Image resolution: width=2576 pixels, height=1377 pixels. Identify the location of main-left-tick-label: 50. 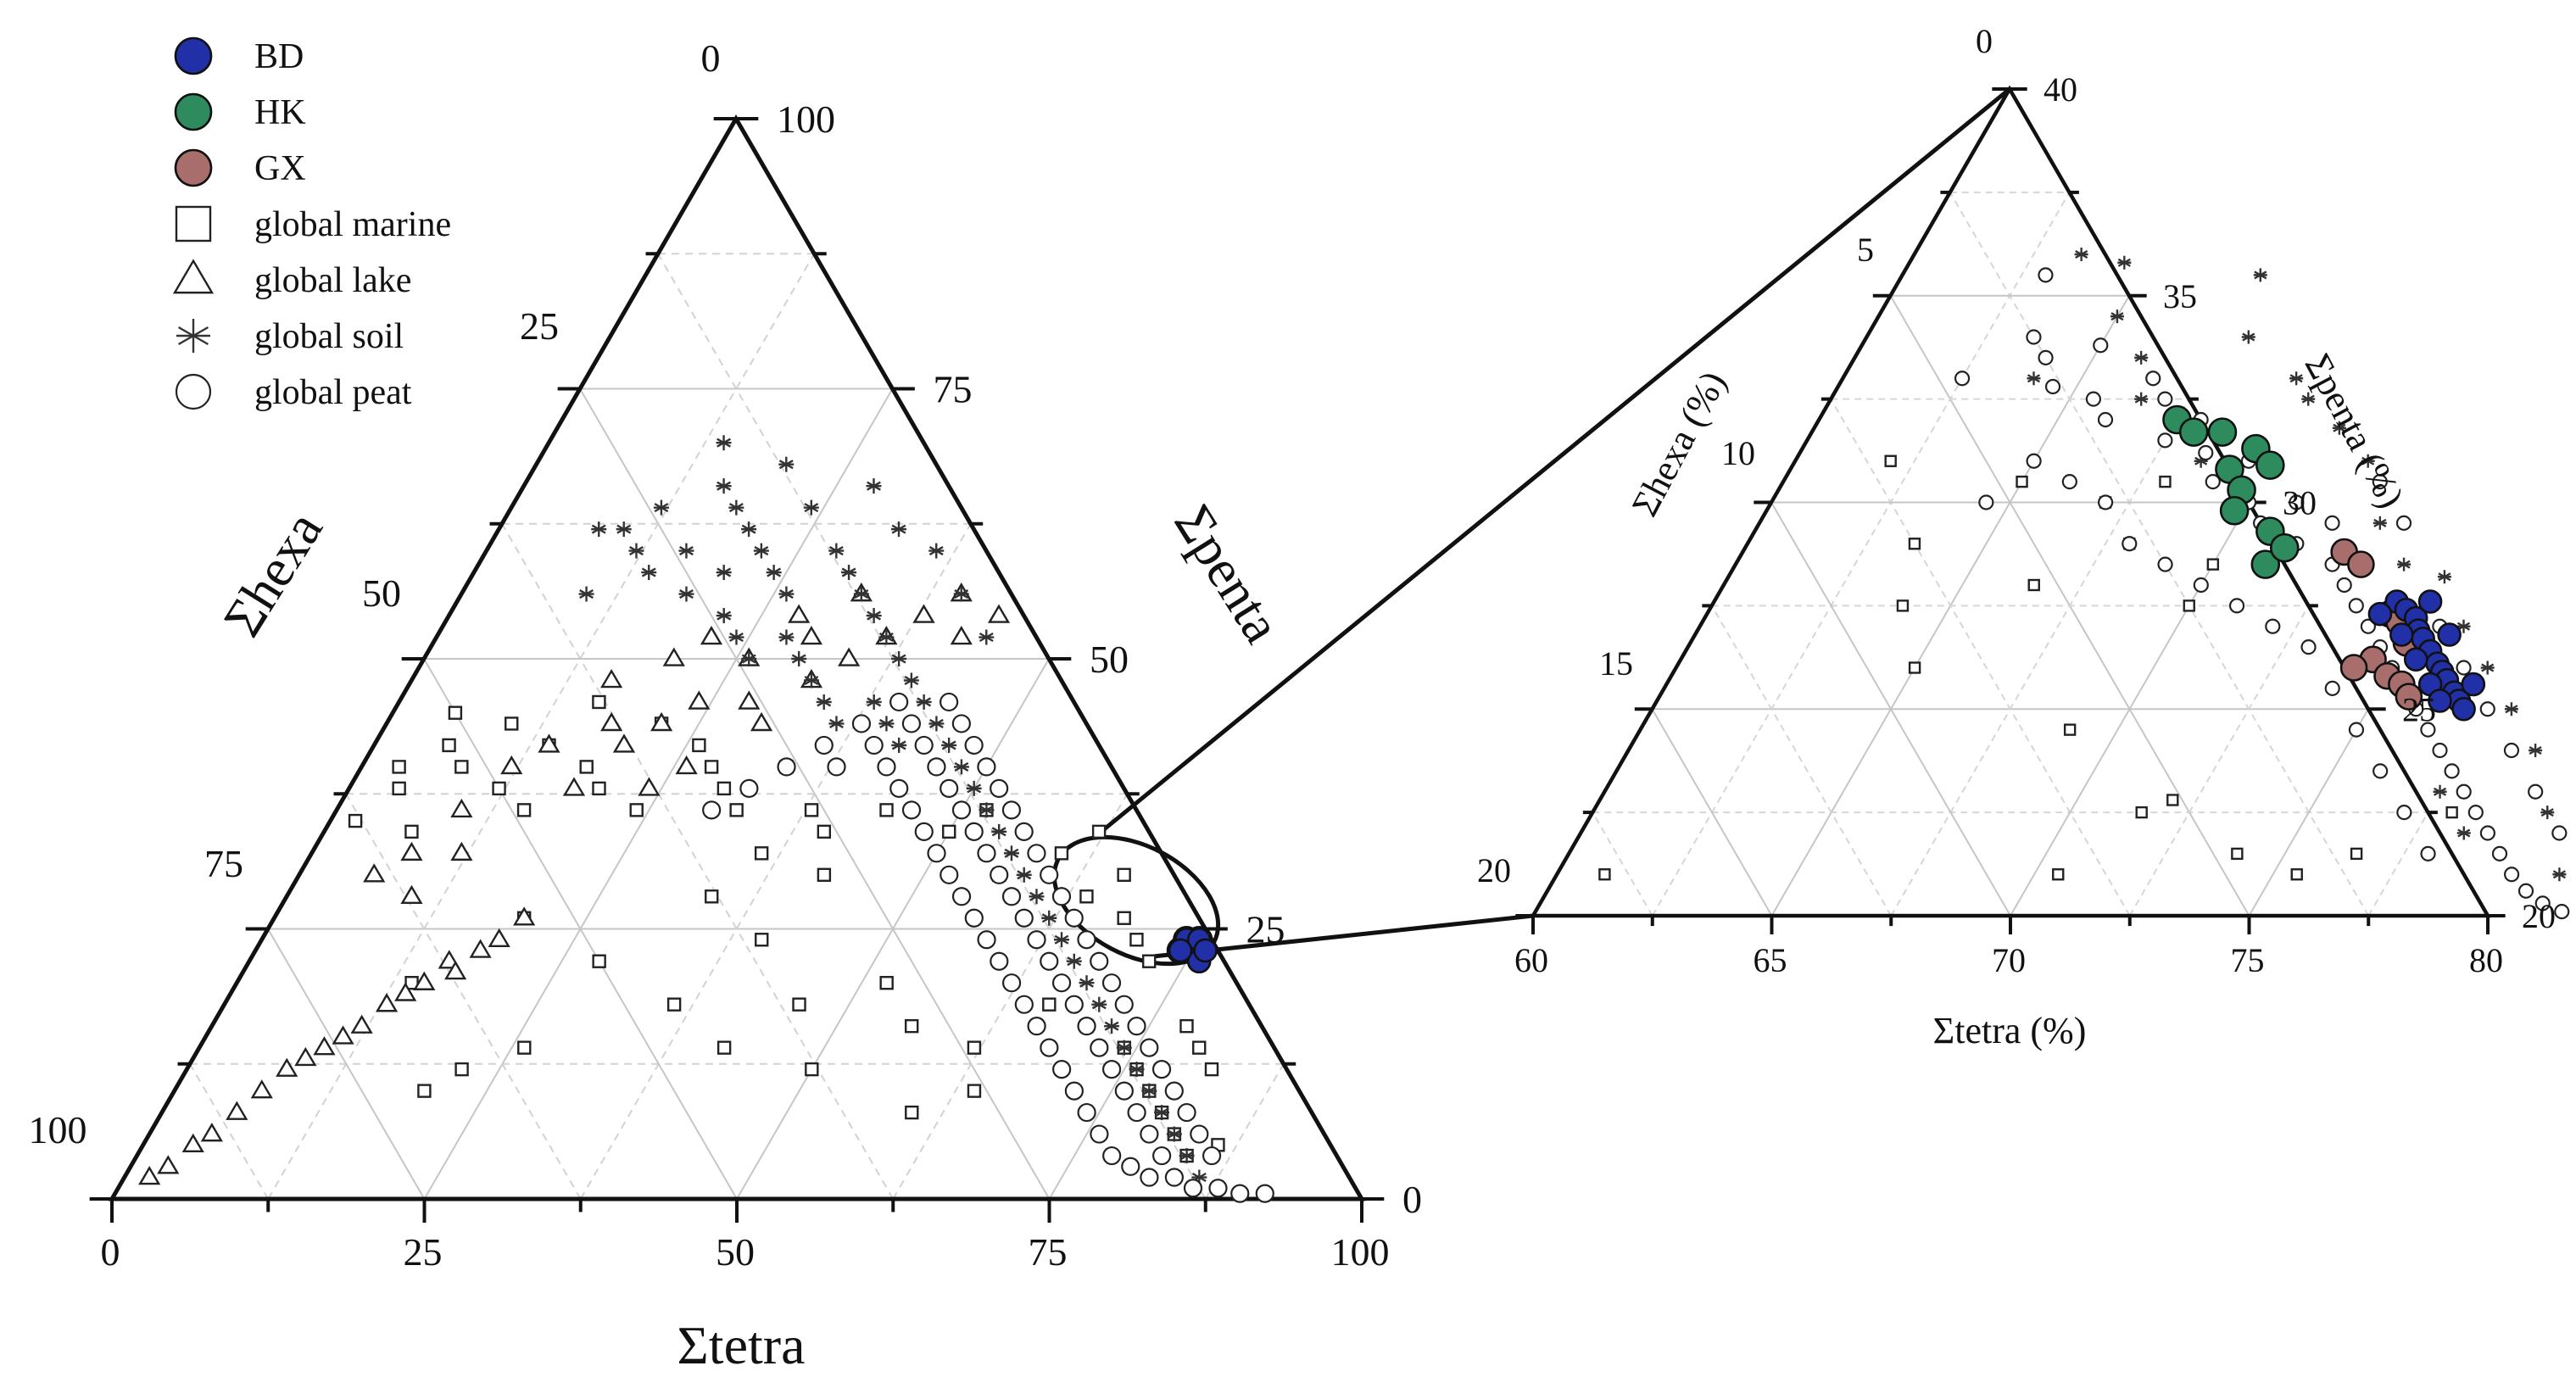
(381, 593).